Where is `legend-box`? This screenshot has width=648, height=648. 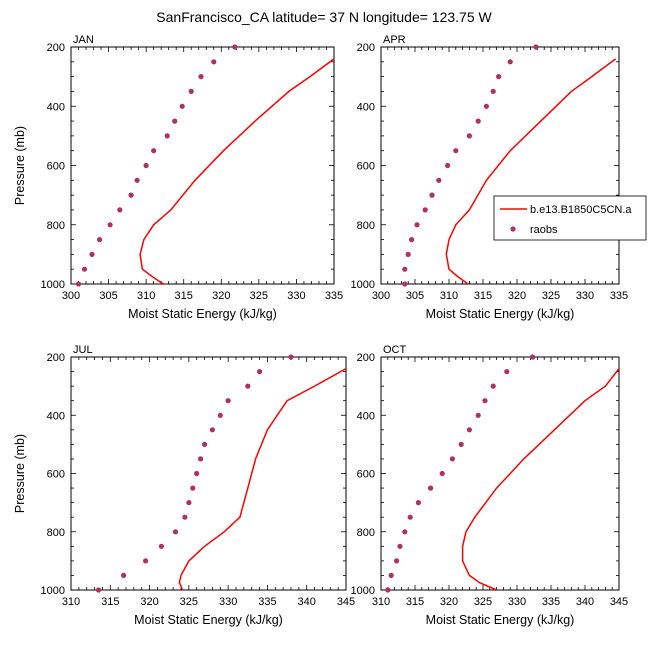
legend-box is located at coordinates (570, 218).